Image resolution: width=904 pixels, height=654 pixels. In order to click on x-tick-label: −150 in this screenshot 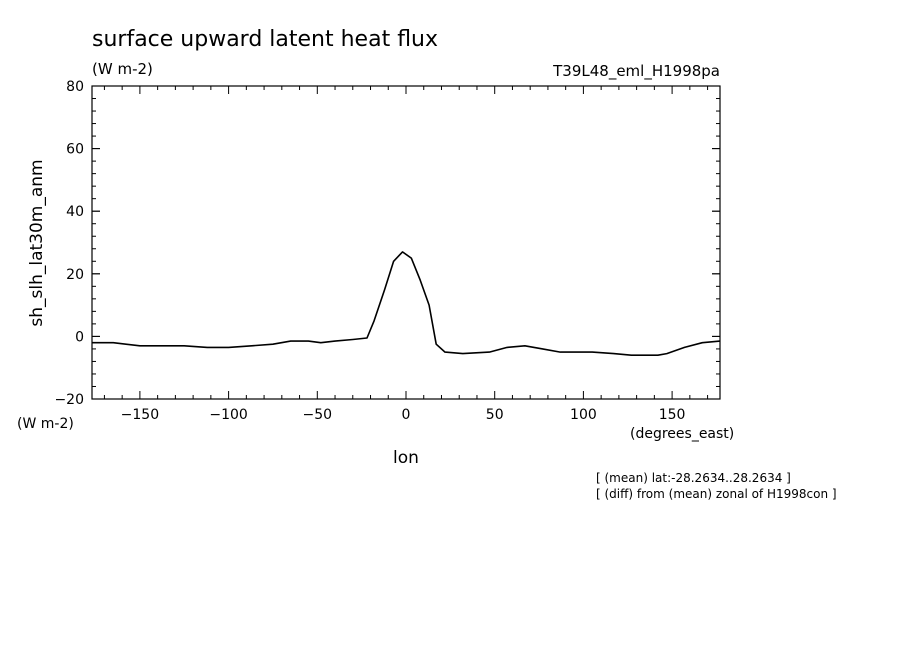, I will do `click(140, 415)`.